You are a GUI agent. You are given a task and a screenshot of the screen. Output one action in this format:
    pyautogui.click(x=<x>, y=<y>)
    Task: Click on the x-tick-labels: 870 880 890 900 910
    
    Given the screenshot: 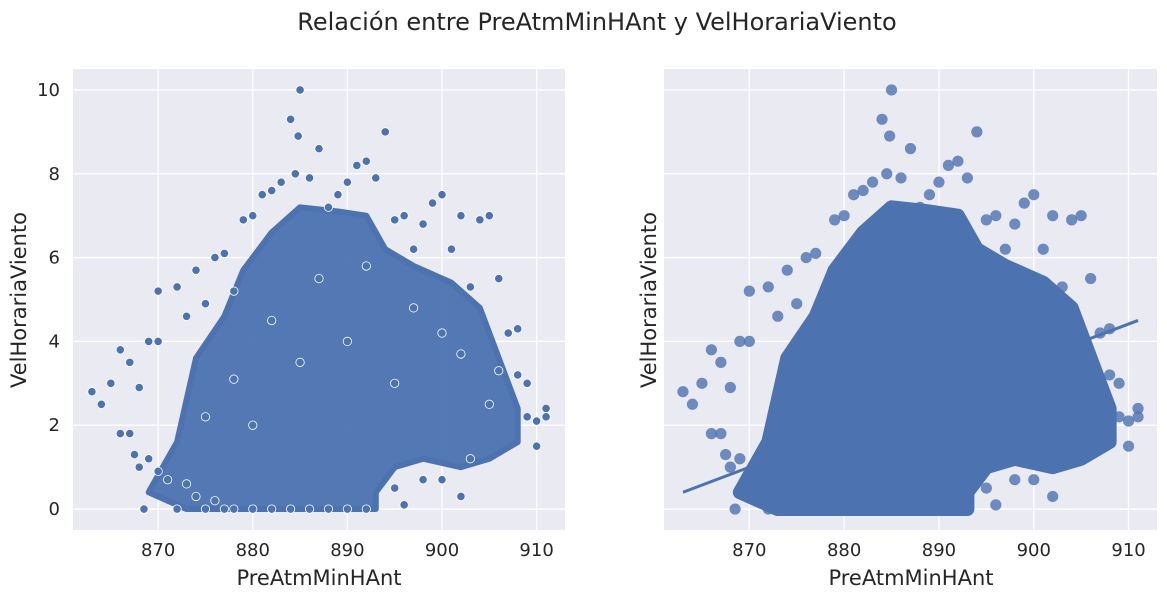 What is the action you would take?
    pyautogui.click(x=347, y=550)
    